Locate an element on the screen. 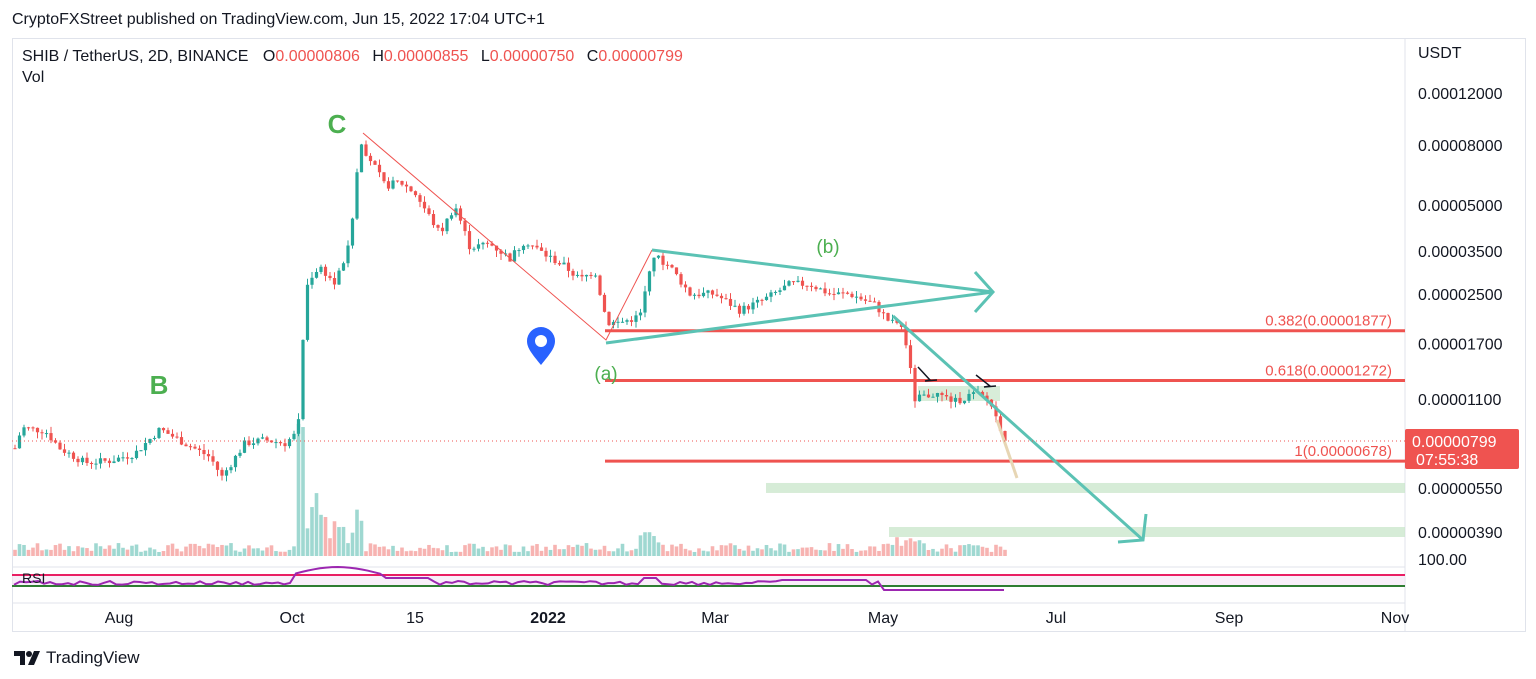 This screenshot has height=679, width=1536. price-tick-label: 0.00003500 is located at coordinates (1460, 252).